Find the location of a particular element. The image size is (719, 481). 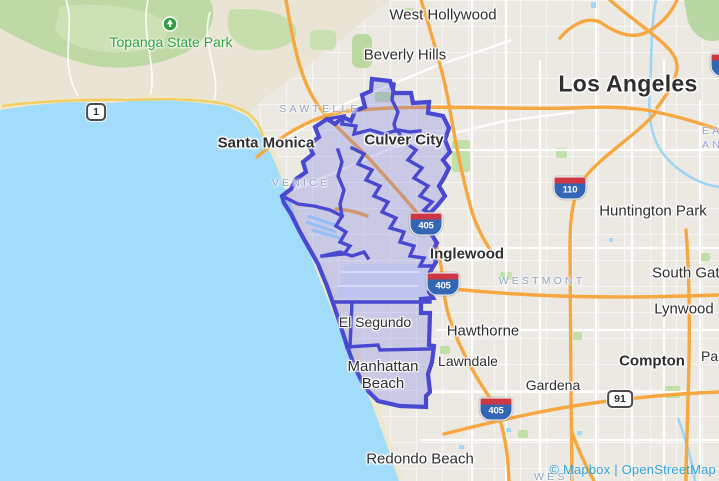

i405-shield-north: 405 is located at coordinates (426, 224).